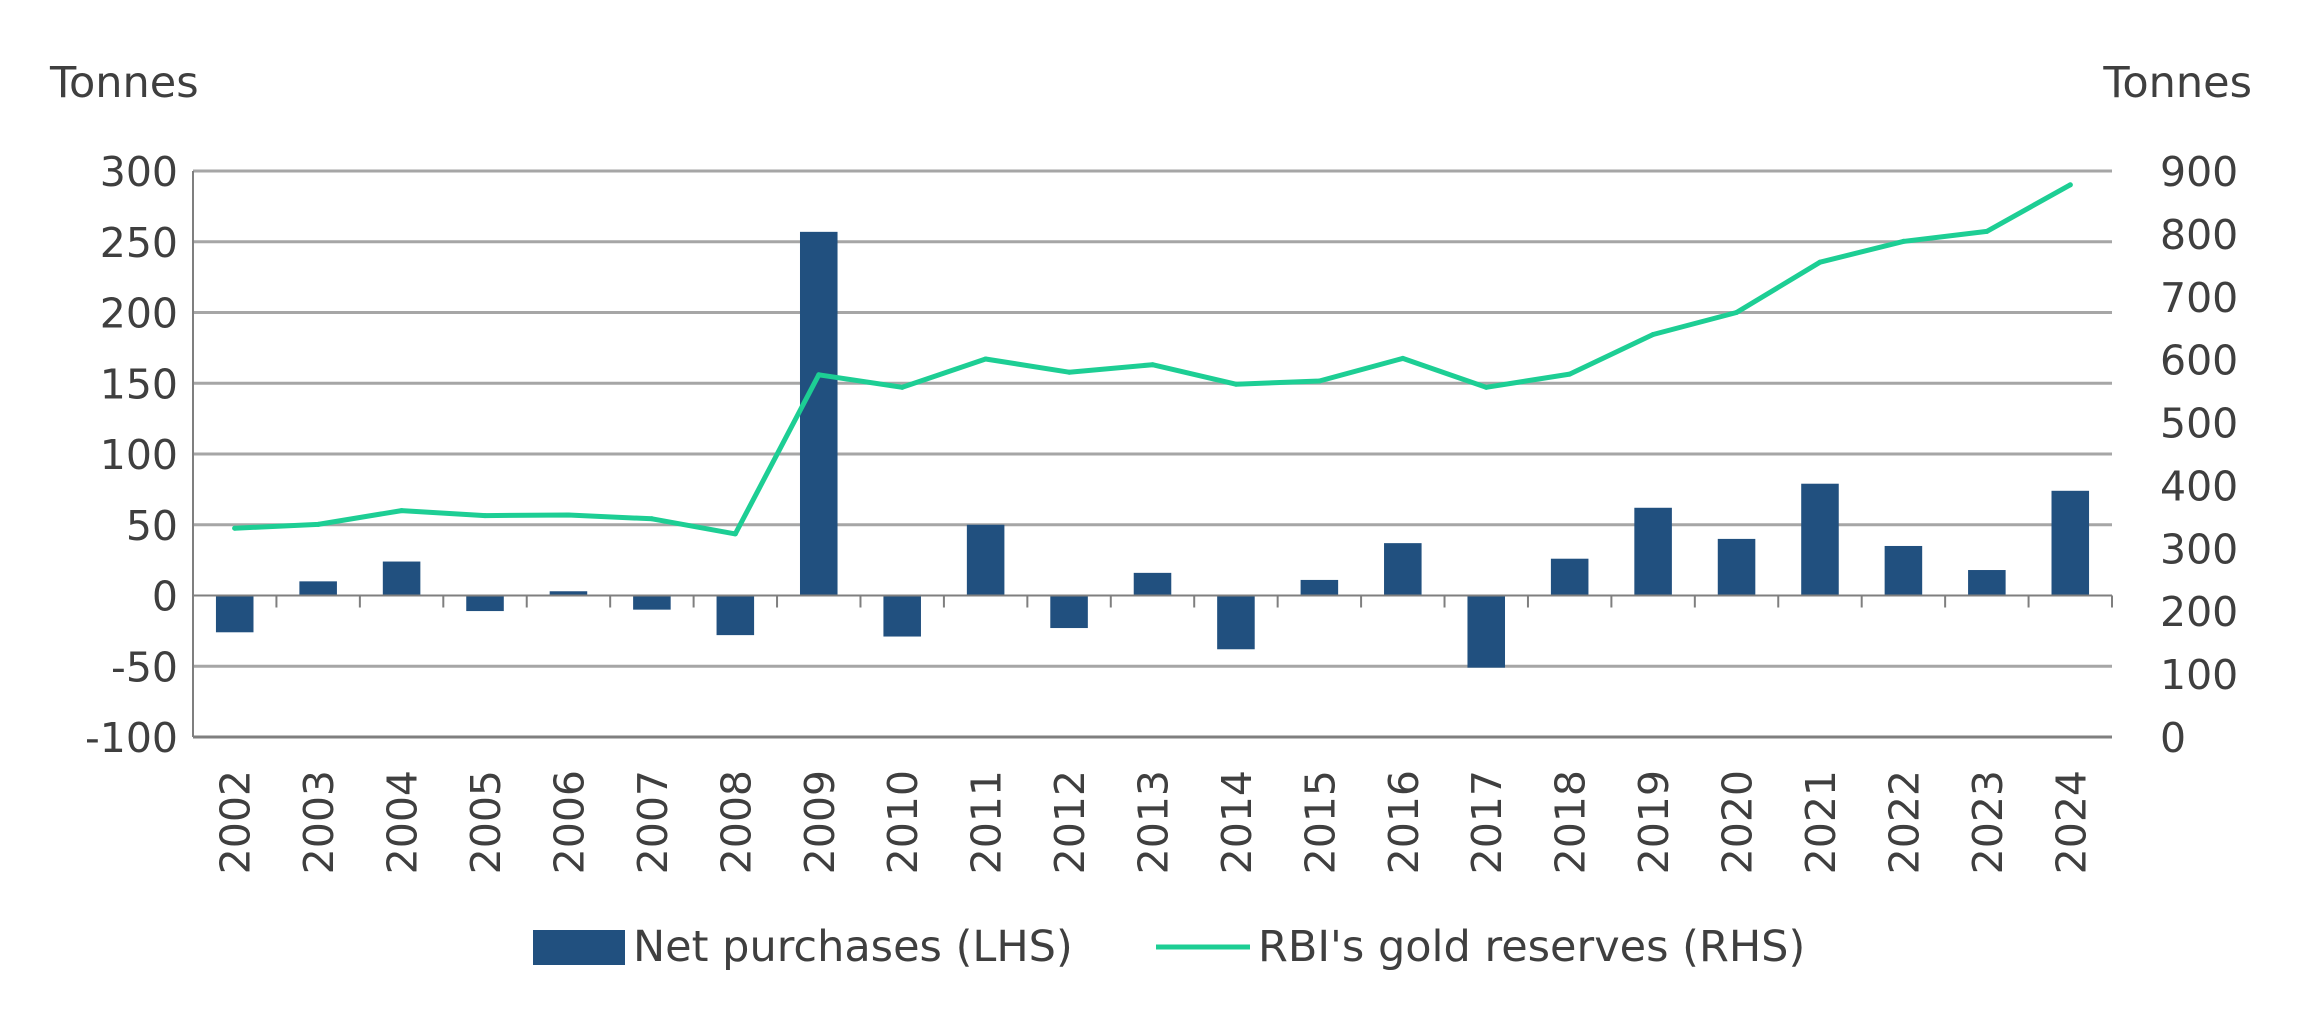 The image size is (2305, 1026). I want to click on x-tick-label: 2005, so click(486, 822).